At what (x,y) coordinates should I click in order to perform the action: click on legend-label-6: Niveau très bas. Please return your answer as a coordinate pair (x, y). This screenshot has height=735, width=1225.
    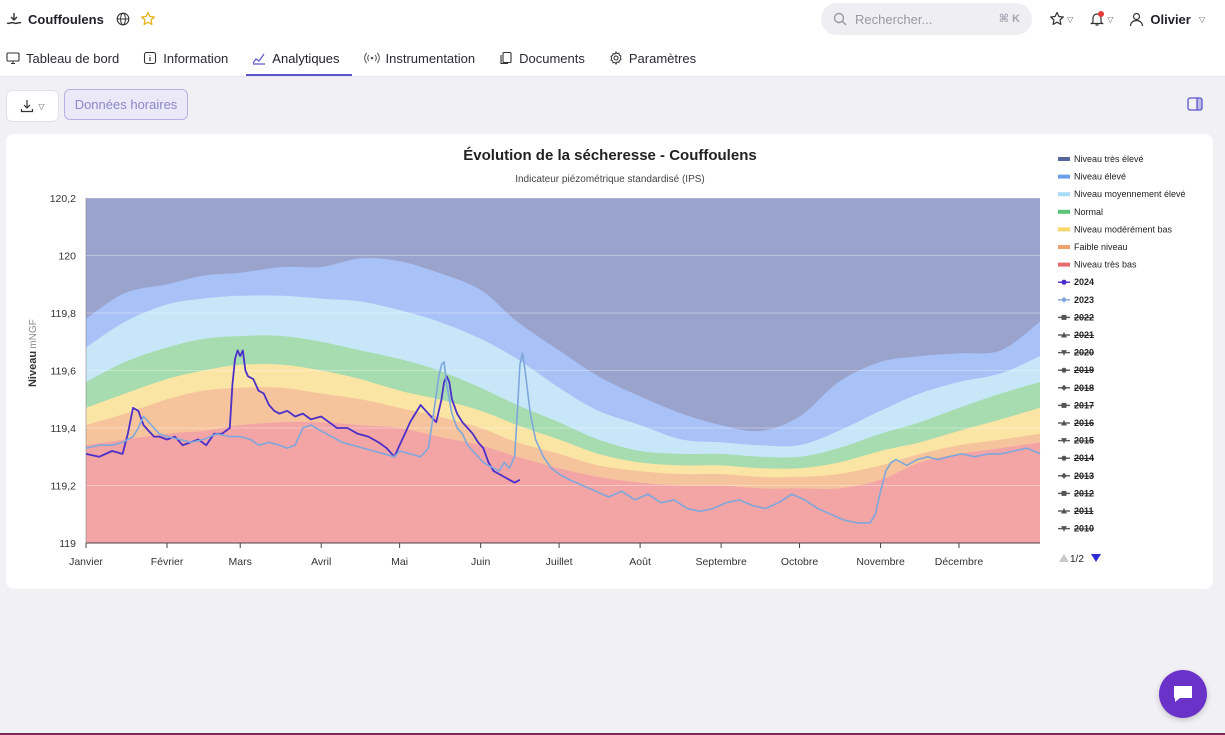
    Looking at the image, I should click on (1105, 265).